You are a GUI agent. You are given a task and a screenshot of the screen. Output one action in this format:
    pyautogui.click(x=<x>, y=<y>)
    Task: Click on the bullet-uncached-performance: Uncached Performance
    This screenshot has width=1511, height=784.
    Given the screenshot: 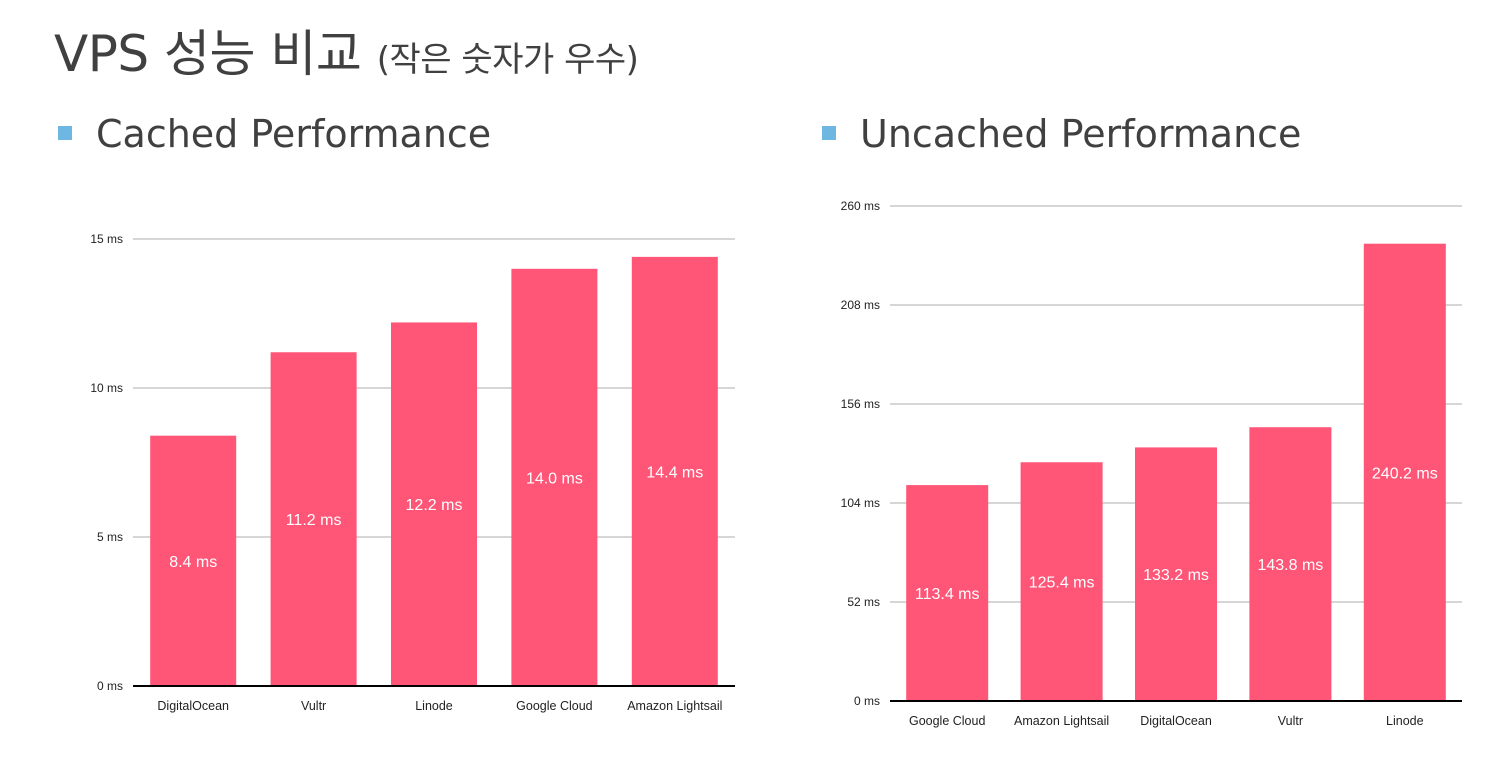 What is the action you would take?
    pyautogui.click(x=1061, y=134)
    